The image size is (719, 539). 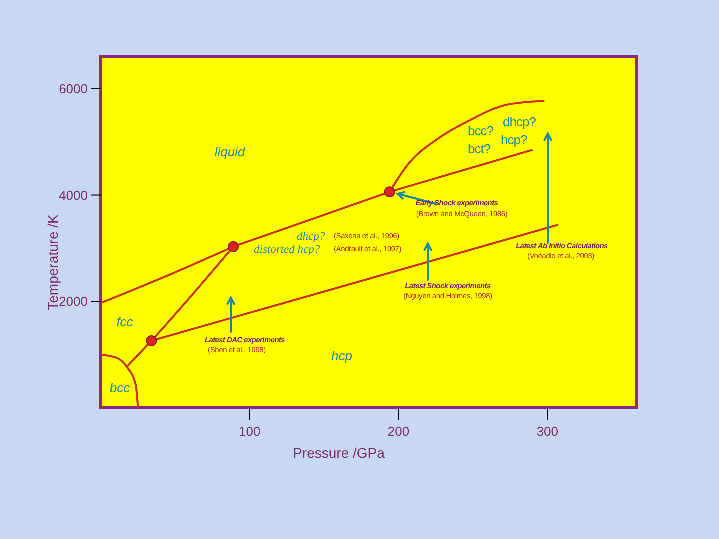 I want to click on annotation: bcc?, so click(x=481, y=131).